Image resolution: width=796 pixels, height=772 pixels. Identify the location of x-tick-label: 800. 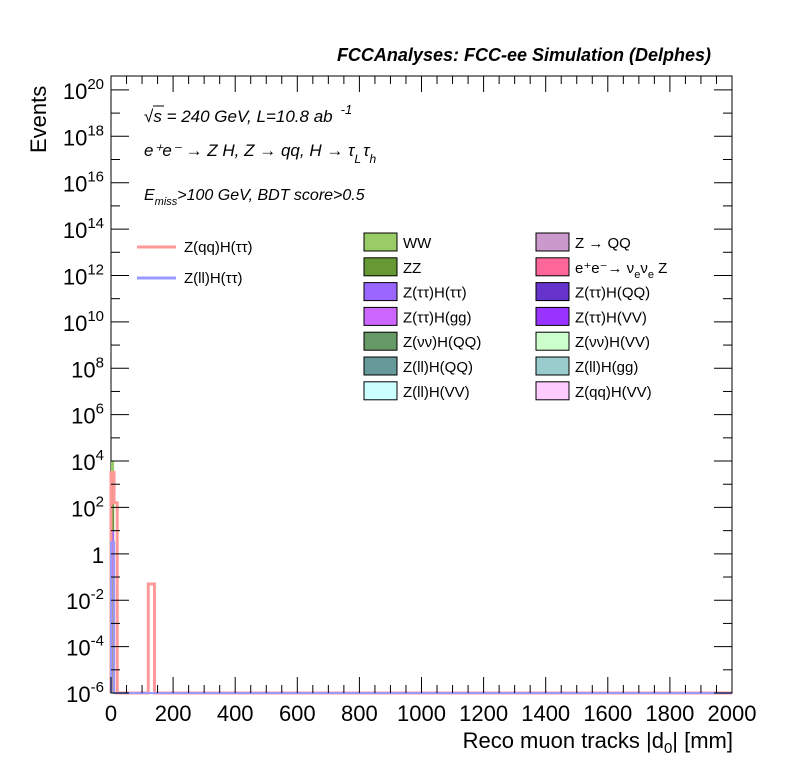
(359, 713).